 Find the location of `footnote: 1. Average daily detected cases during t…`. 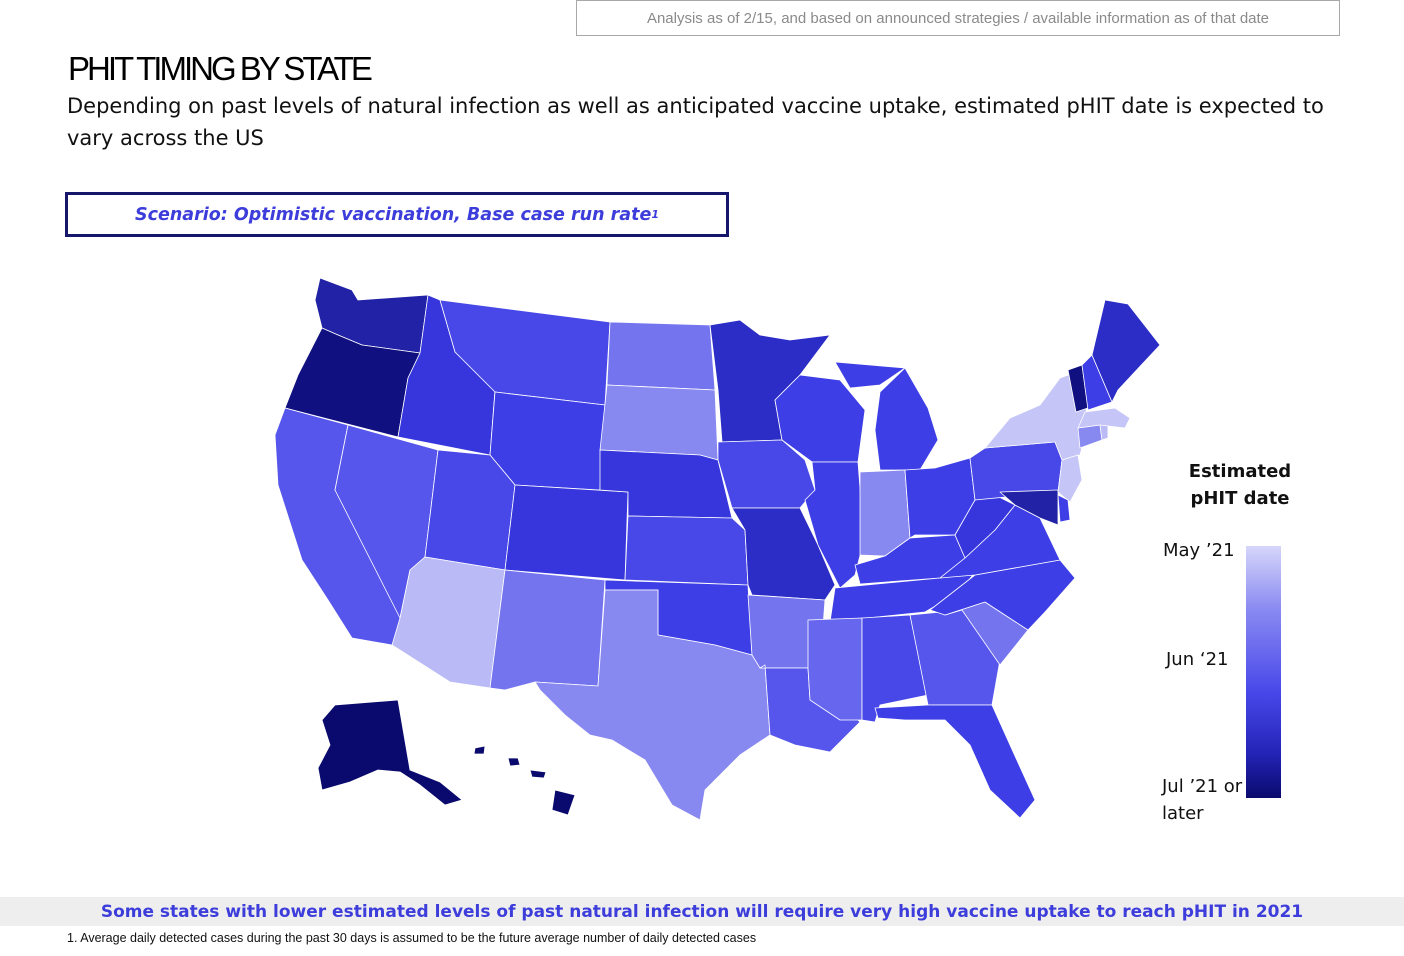

footnote: 1. Average daily detected cases during t… is located at coordinates (412, 938).